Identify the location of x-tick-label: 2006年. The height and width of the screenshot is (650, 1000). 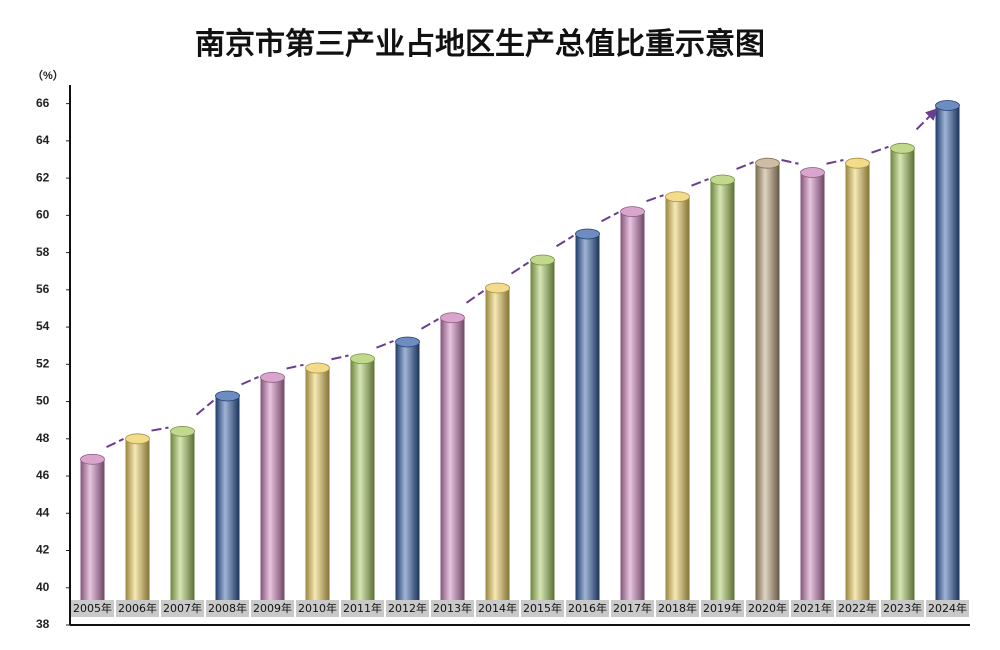
(137, 608).